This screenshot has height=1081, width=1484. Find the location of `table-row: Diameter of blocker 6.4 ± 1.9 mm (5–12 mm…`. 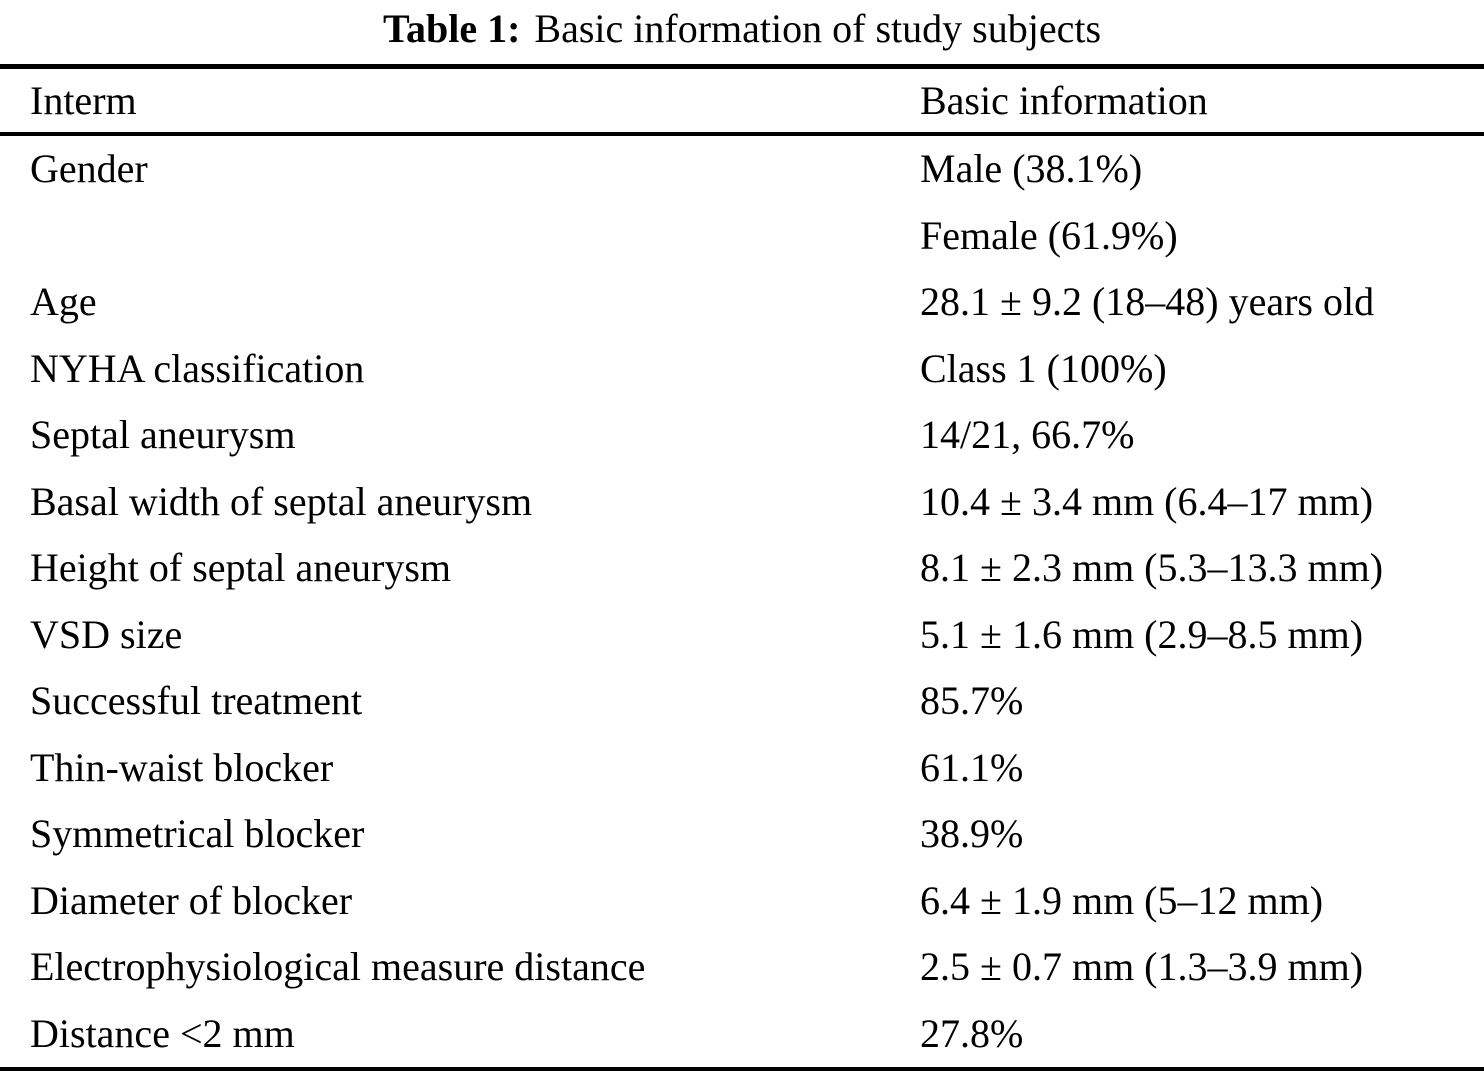

table-row: Diameter of blocker 6.4 ± 1.9 mm (5–12 mm… is located at coordinates (742, 901).